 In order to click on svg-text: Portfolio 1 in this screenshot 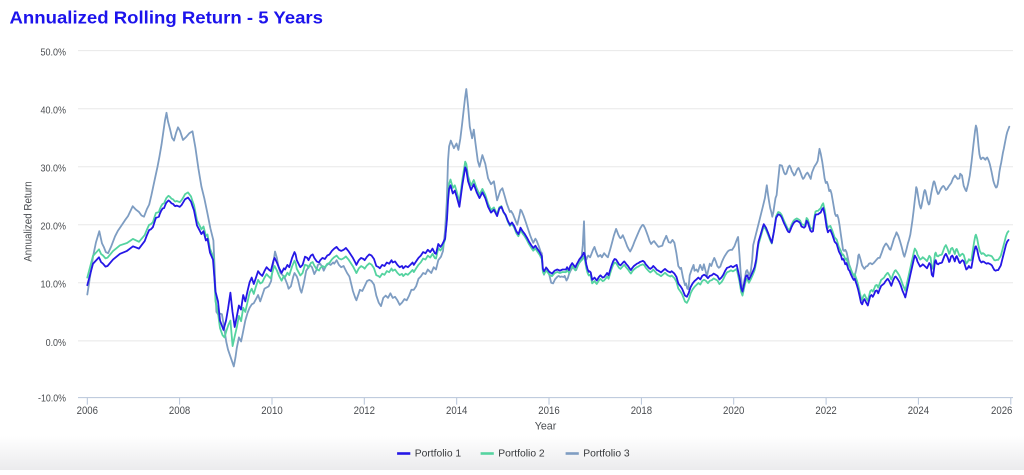, I will do `click(438, 454)`.